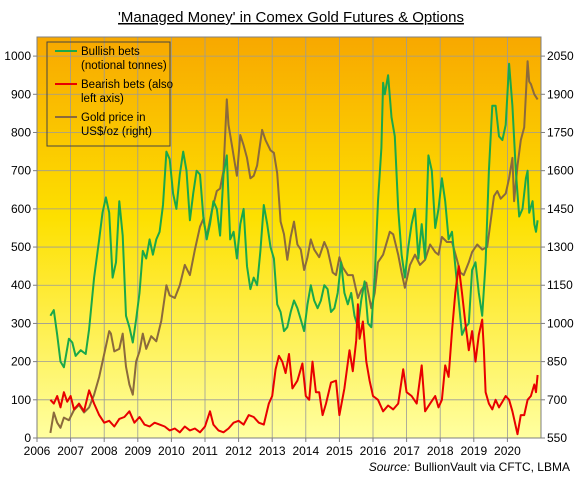 Image resolution: width=582 pixels, height=479 pixels. What do you see at coordinates (21, 209) in the screenshot?
I see `y-left-tick-label: 600` at bounding box center [21, 209].